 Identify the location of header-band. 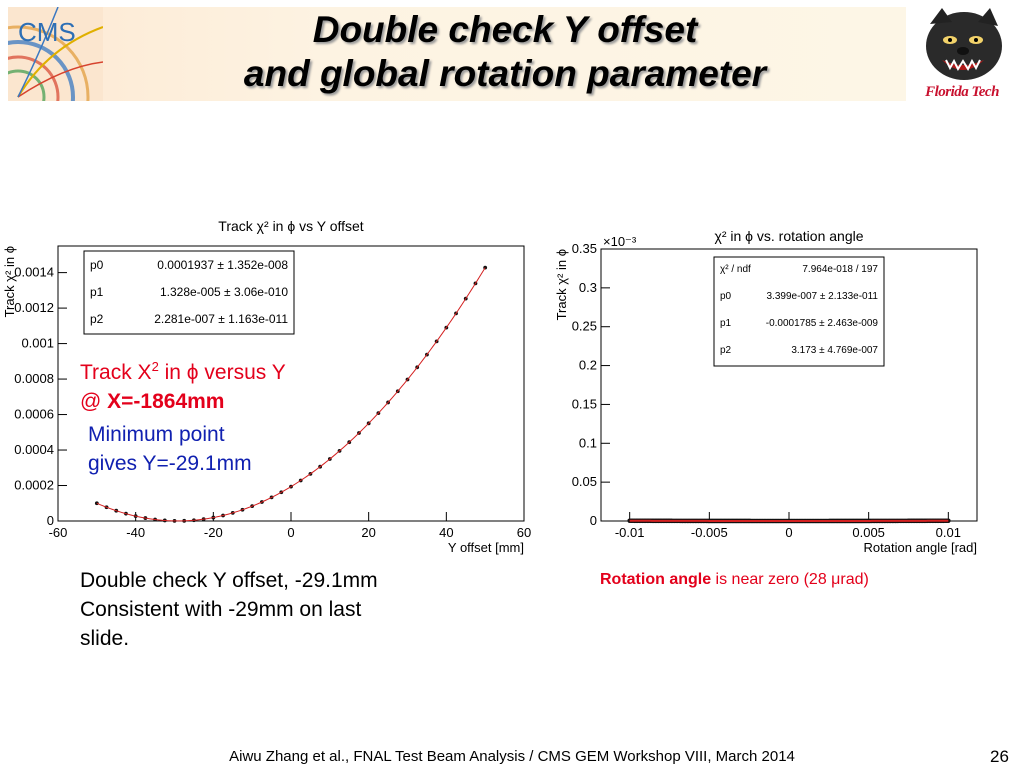
(457, 54).